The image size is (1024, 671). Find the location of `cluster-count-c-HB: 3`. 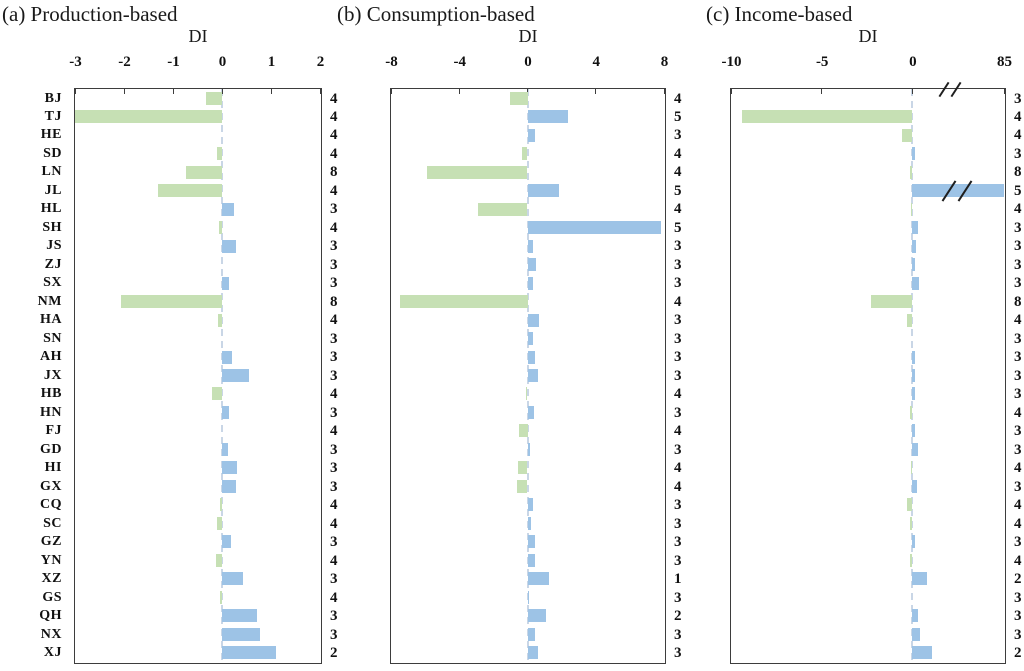

cluster-count-c-HB: 3 is located at coordinates (1018, 394).